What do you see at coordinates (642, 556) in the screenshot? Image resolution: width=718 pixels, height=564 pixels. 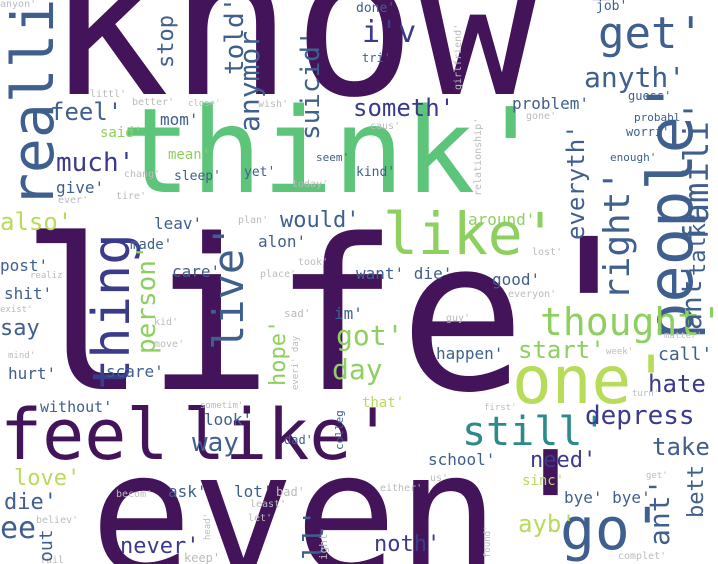 I see `word-complet: complet'` at bounding box center [642, 556].